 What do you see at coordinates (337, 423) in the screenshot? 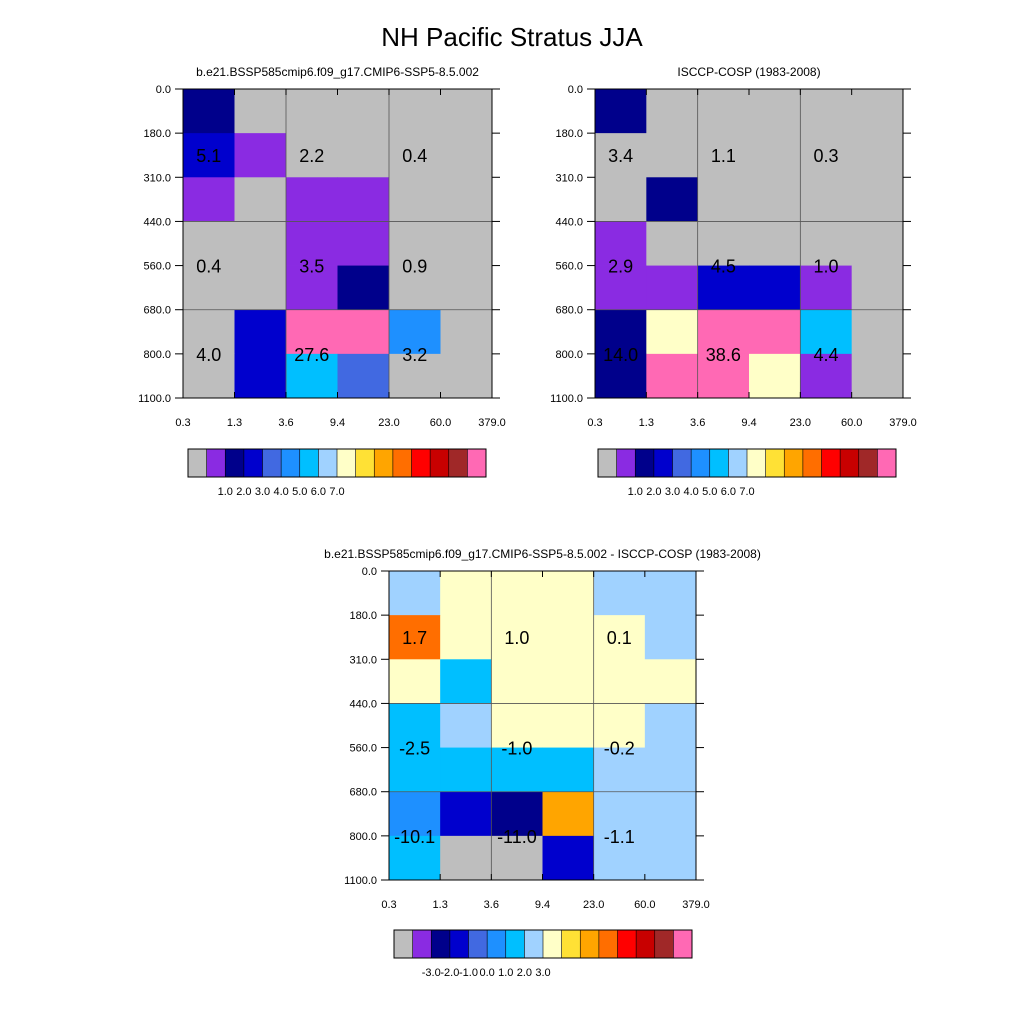
I see `x-tick-label: 9.4` at bounding box center [337, 423].